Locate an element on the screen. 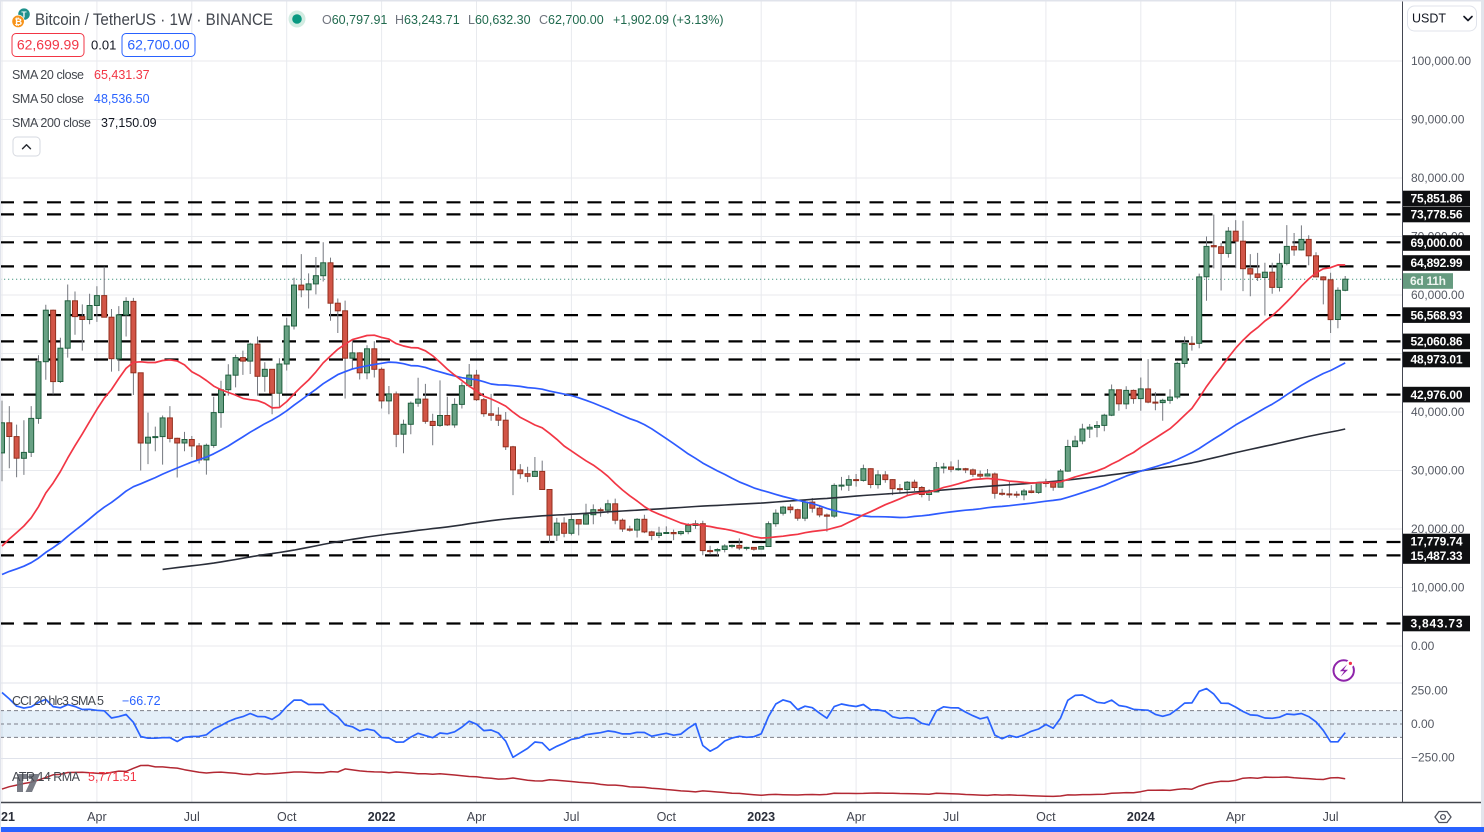 The image size is (1484, 832). svg-text: 64,892.99 is located at coordinates (1437, 263).